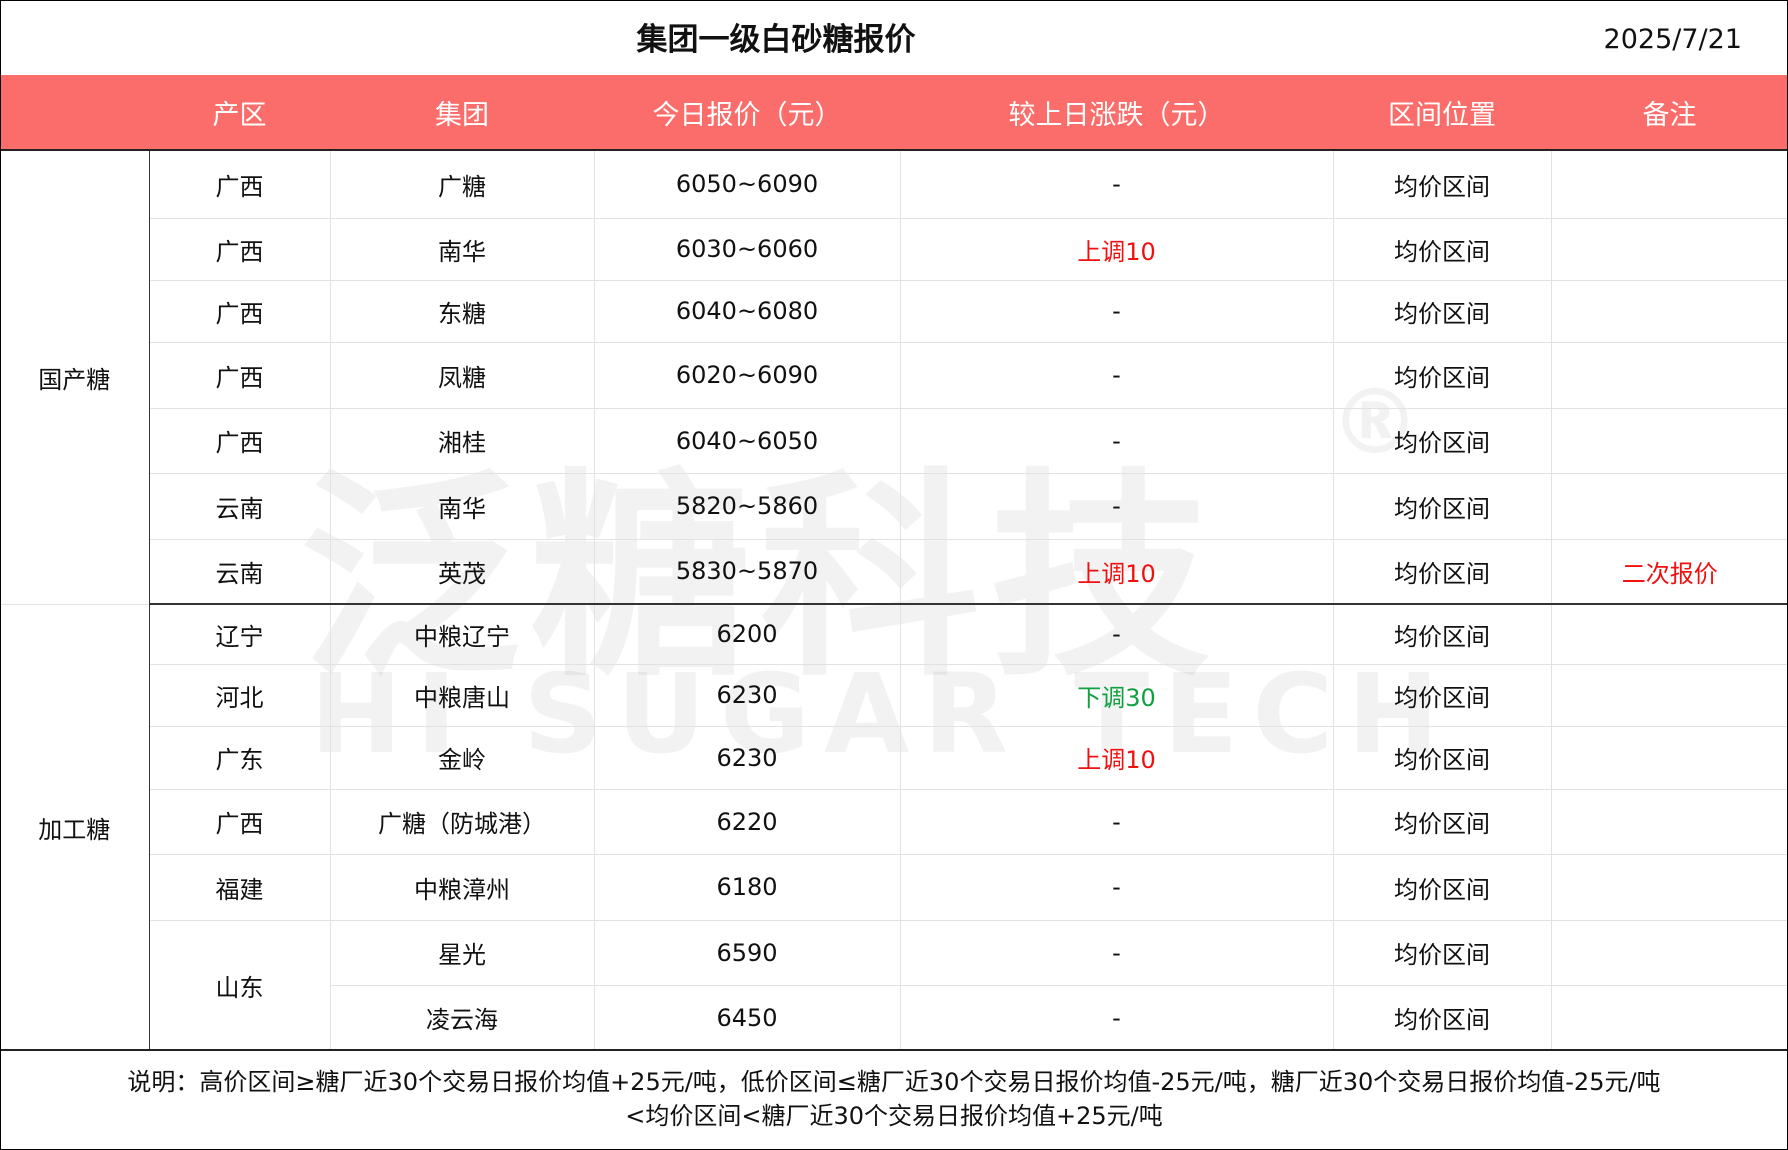 The height and width of the screenshot is (1150, 1788). Describe the element at coordinates (461, 758) in the screenshot. I see `group-cell: 金岭` at that location.